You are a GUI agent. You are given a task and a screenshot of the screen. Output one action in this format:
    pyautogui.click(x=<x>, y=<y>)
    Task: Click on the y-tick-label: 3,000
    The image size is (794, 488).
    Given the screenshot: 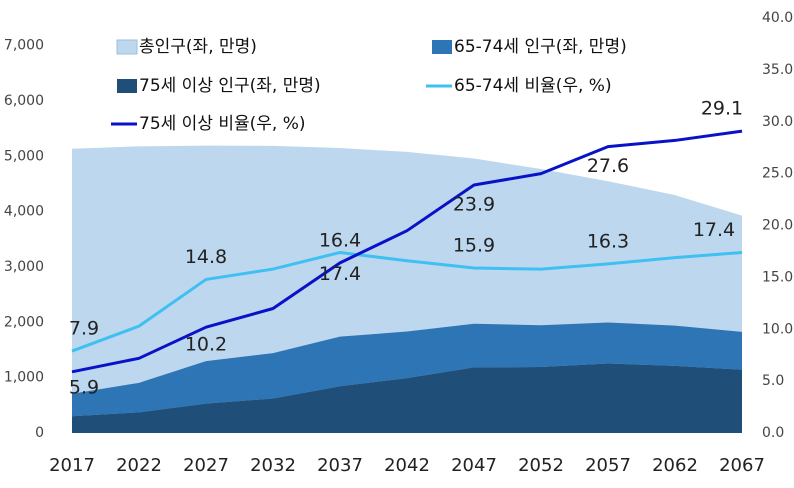 What is the action you would take?
    pyautogui.click(x=24, y=267)
    